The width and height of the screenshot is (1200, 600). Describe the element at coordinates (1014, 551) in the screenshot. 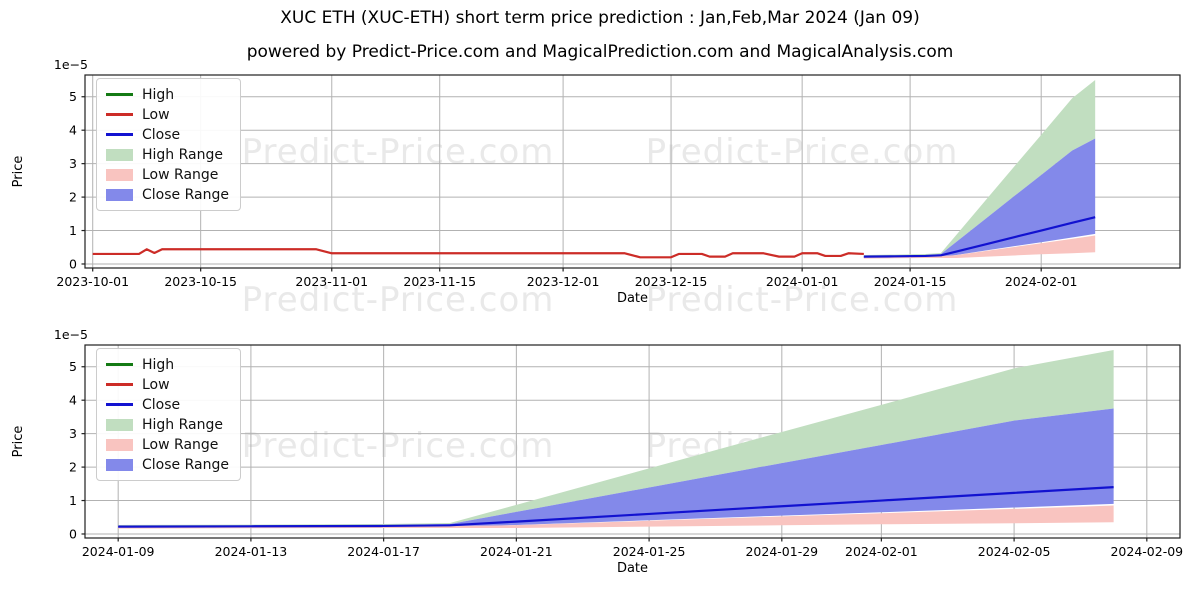

I see `x-tick-label: 2024-02-05` at that location.